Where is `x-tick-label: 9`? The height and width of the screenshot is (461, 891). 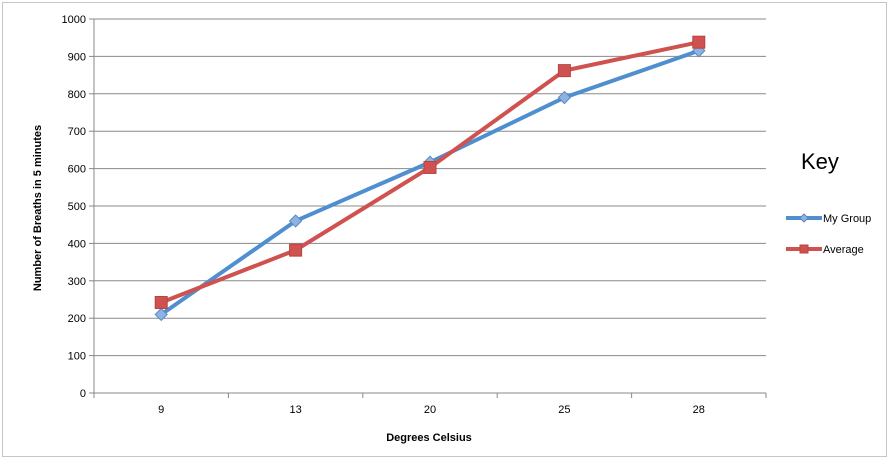
x-tick-label: 9 is located at coordinates (161, 410).